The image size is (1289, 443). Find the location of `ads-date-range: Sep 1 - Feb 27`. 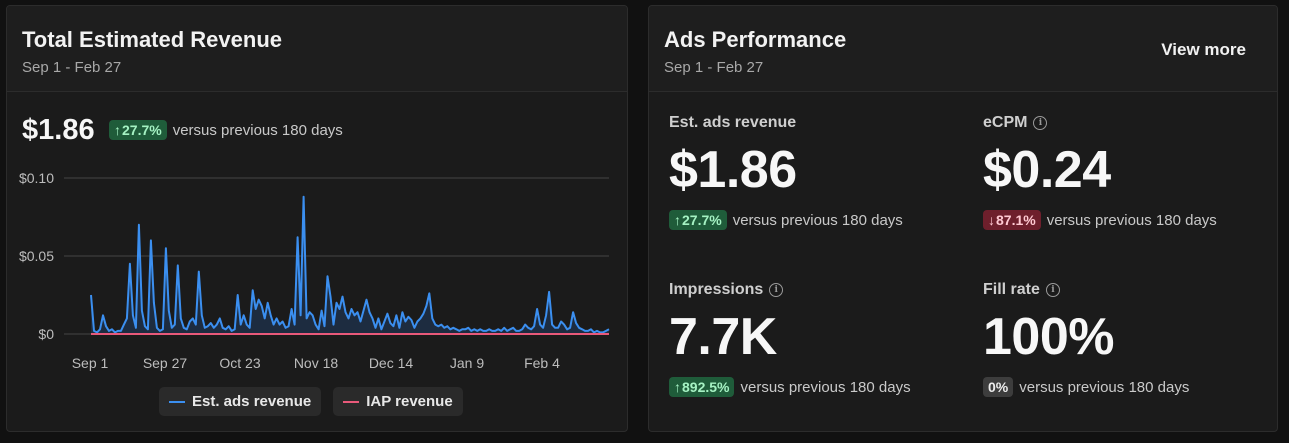

ads-date-range: Sep 1 - Feb 27 is located at coordinates (714, 67).